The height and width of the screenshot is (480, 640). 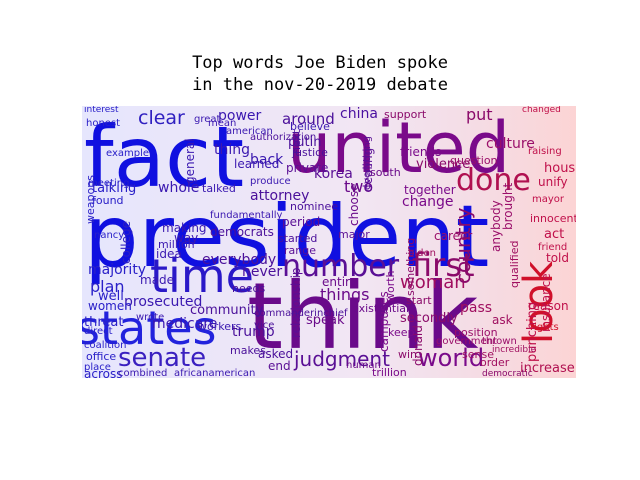 What do you see at coordinates (453, 236) in the screenshot?
I see `cloud-word: career` at bounding box center [453, 236].